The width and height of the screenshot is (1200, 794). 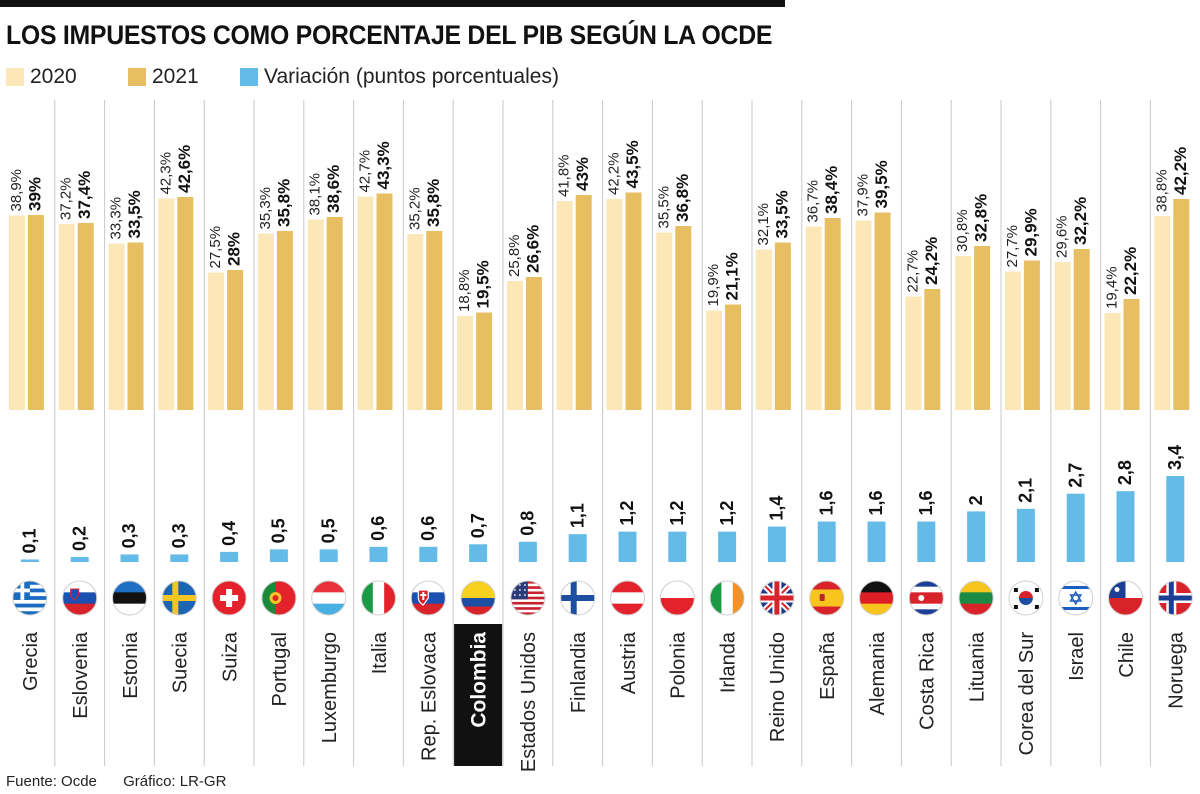 I want to click on bar-2020-luxemburgo, so click(x=315, y=314).